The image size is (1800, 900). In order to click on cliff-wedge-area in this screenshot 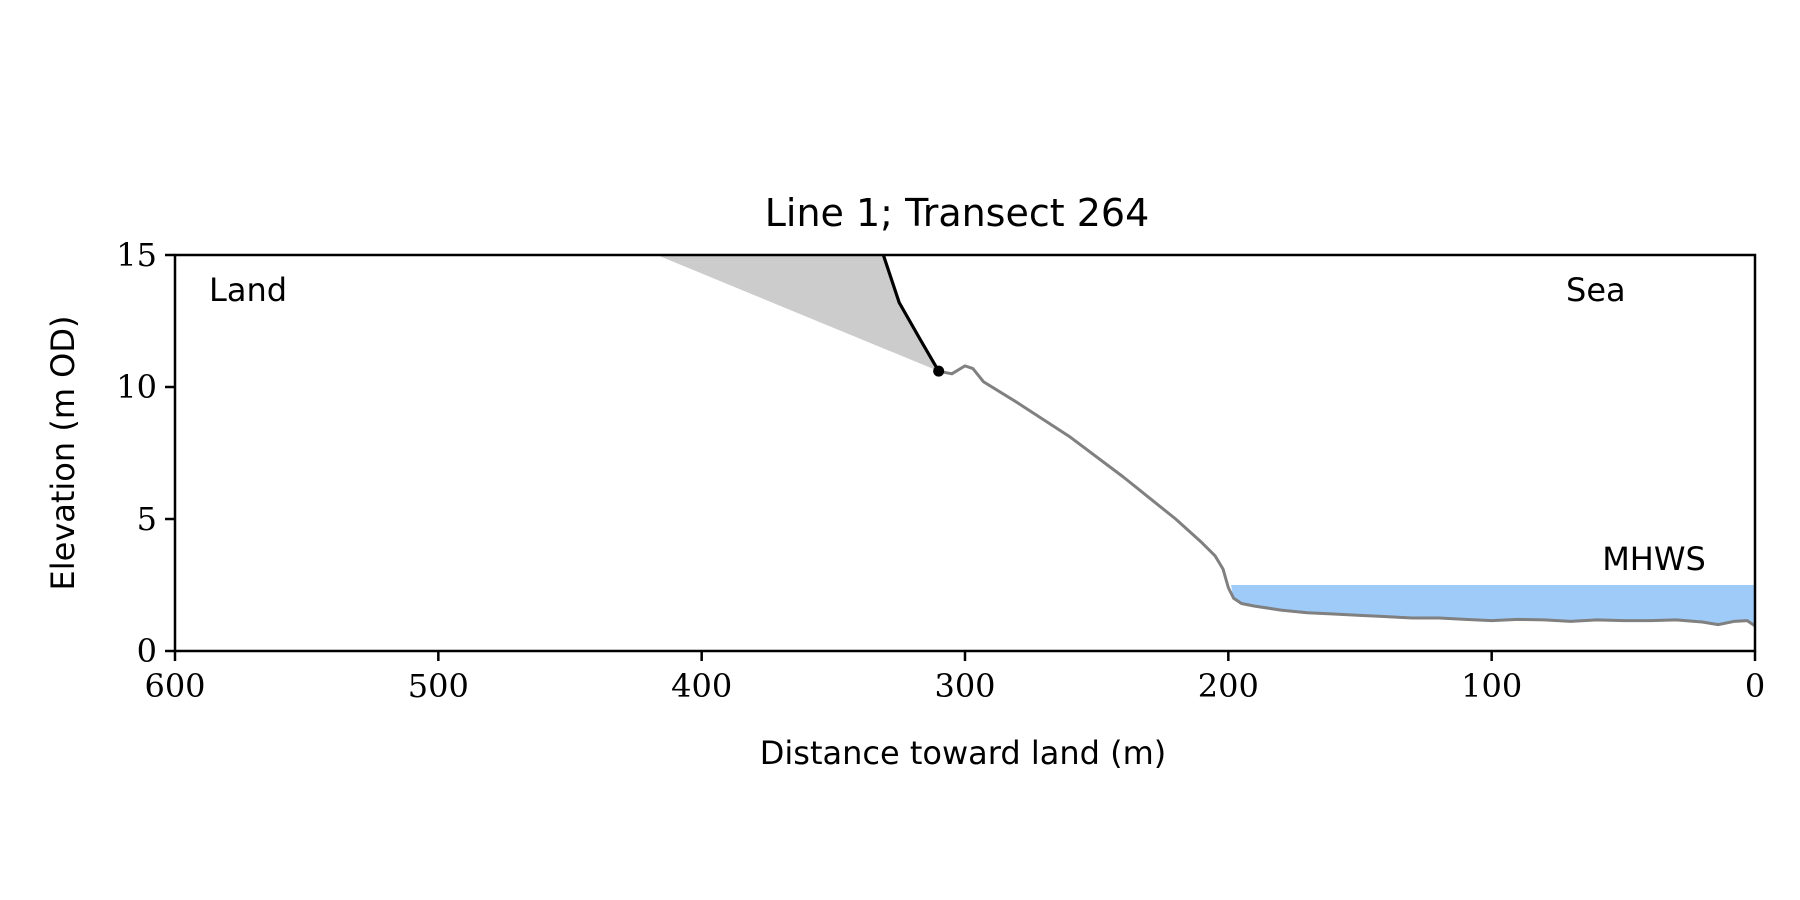, I will do `click(797, 313)`.